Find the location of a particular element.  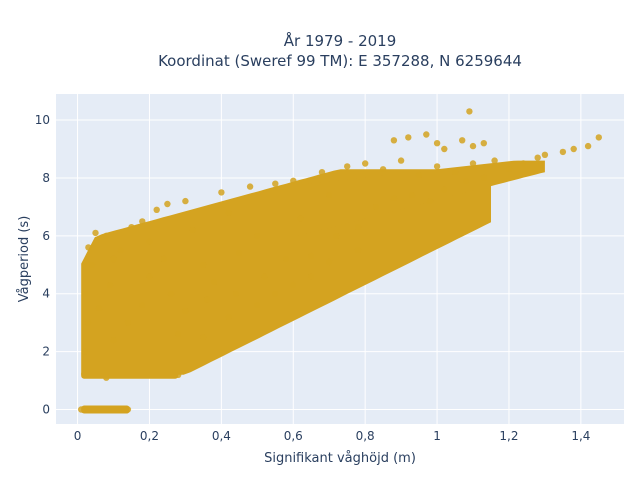

min-period-strip is located at coordinates (130, 374).